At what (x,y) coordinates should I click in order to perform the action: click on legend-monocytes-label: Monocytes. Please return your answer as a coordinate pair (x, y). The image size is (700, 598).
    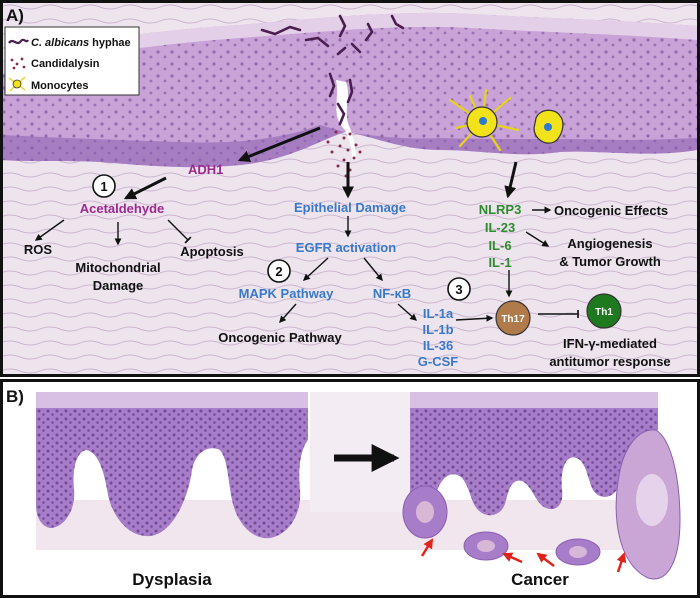
    Looking at the image, I should click on (59, 86).